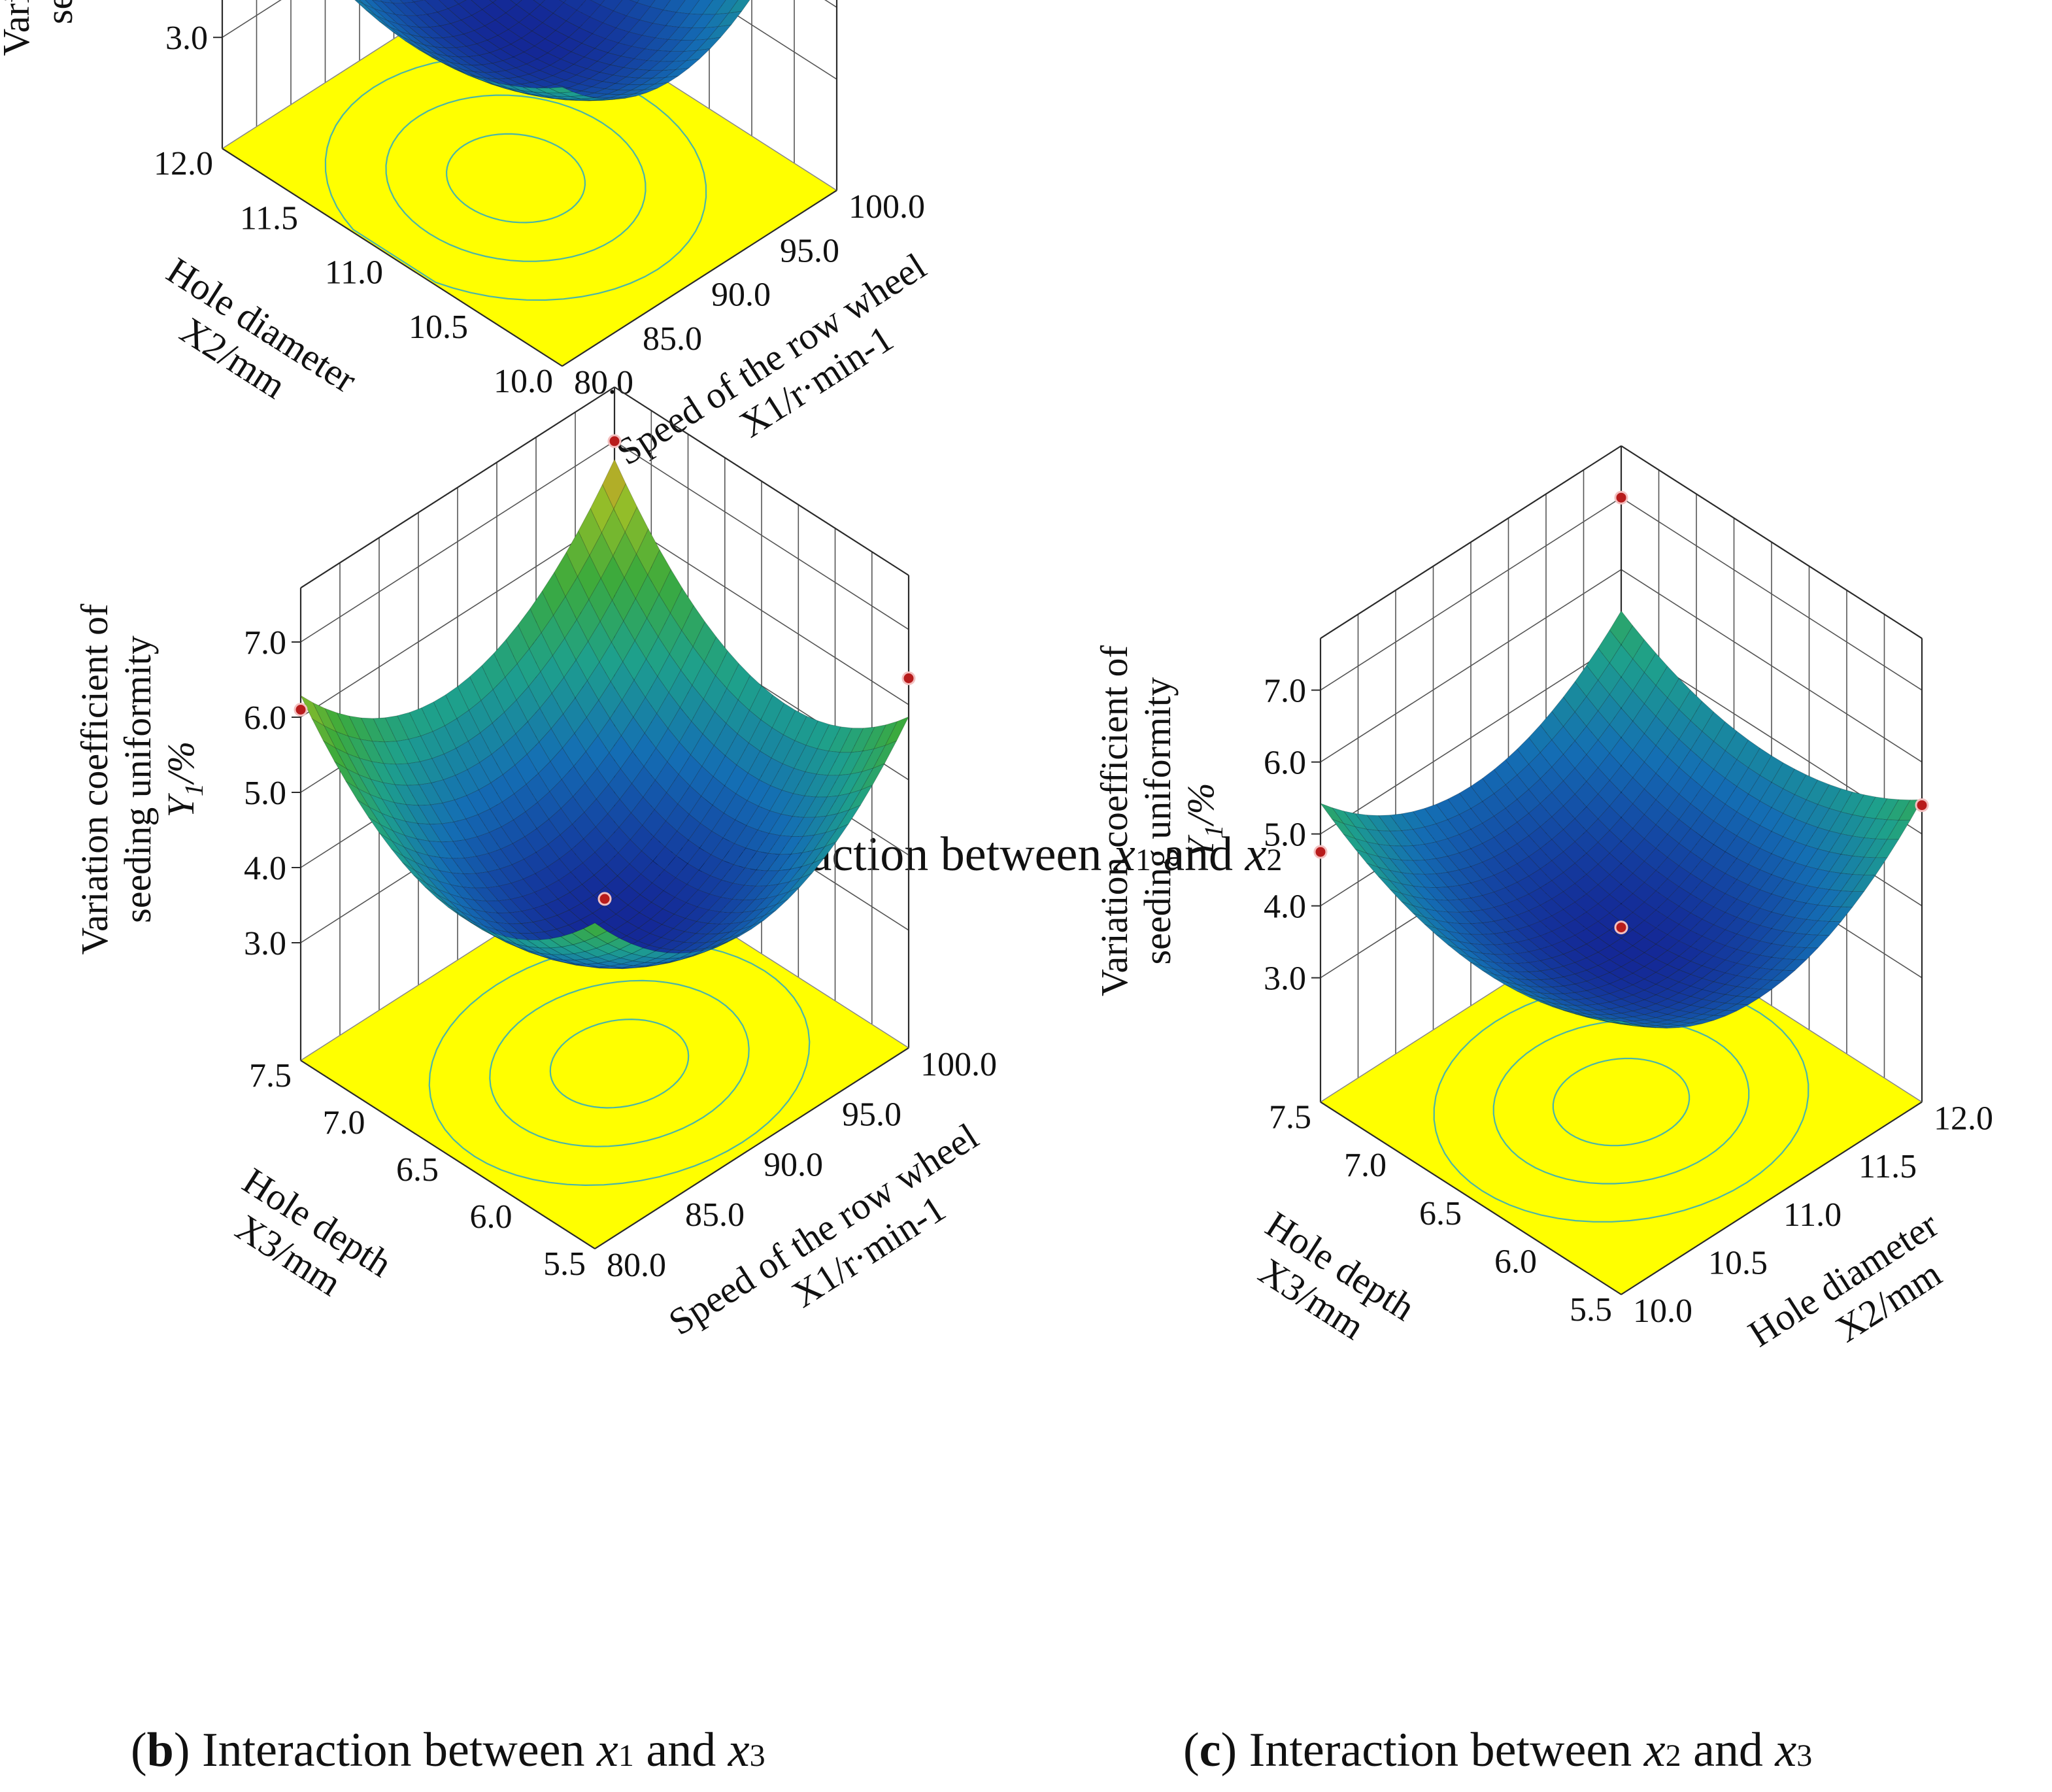 This screenshot has width=2052, height=1792. What do you see at coordinates (1654, 1750) in the screenshot?
I see `caption-var-1: x` at bounding box center [1654, 1750].